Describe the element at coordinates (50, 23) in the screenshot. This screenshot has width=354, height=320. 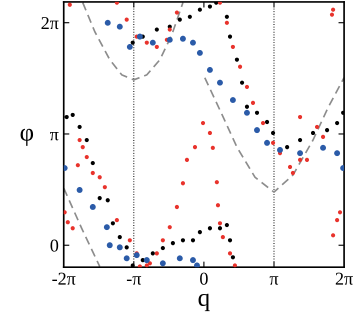
I see `y-tick-label: 2π` at that location.